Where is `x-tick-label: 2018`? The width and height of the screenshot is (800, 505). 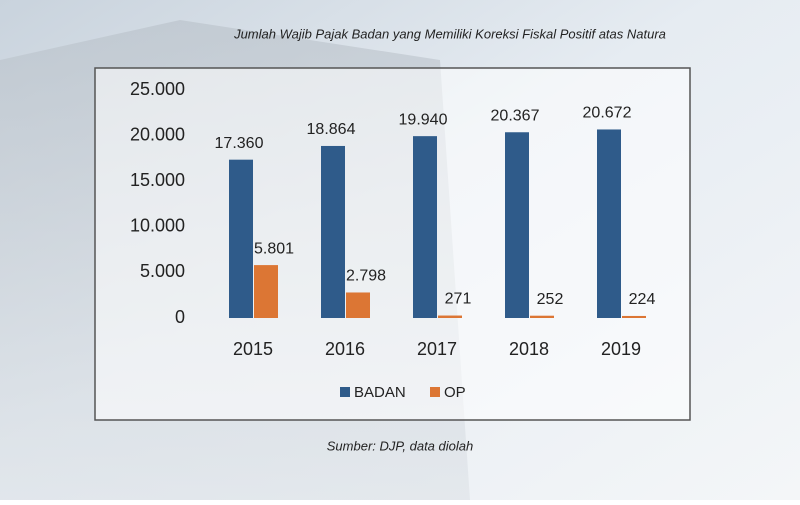
x-tick-label: 2018 is located at coordinates (529, 349).